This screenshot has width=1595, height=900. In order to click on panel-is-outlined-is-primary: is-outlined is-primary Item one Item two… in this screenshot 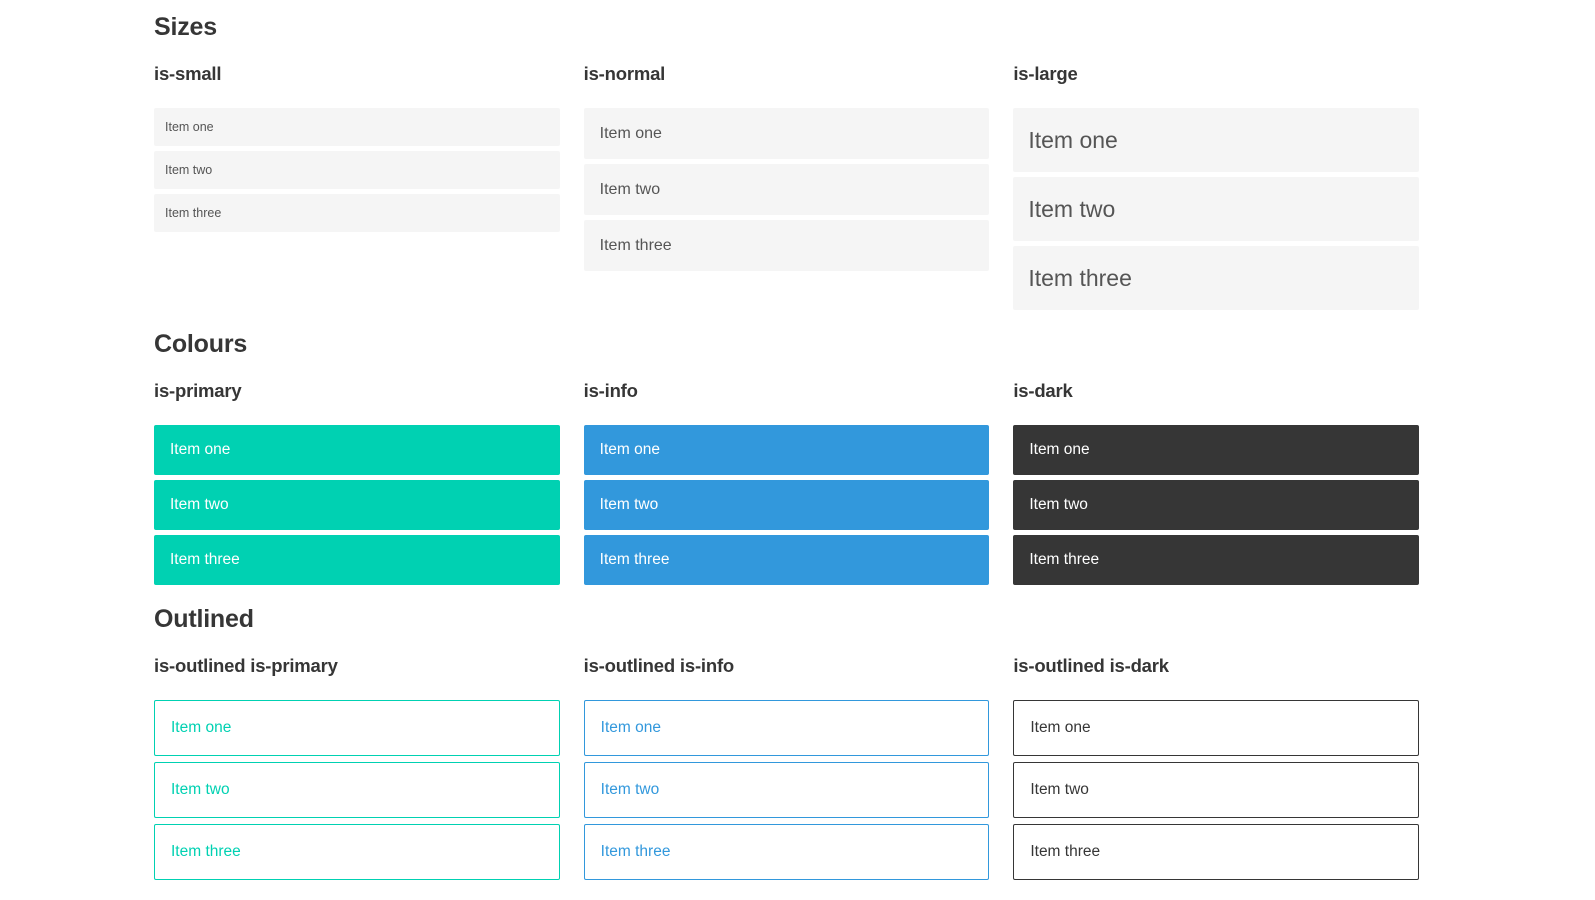, I will do `click(357, 756)`.